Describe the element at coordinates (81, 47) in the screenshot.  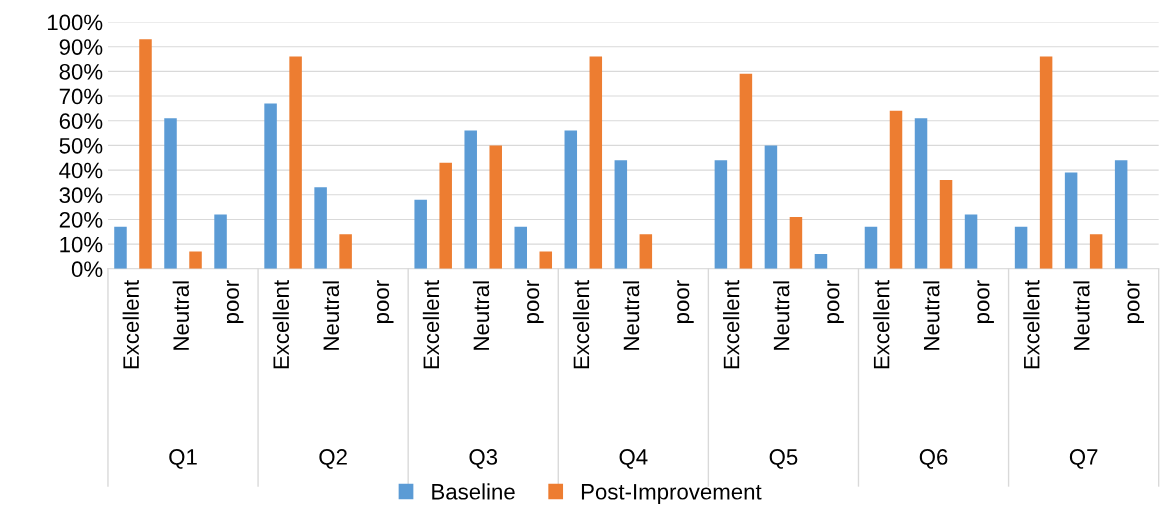
I see `y-tick-label: 90%` at that location.